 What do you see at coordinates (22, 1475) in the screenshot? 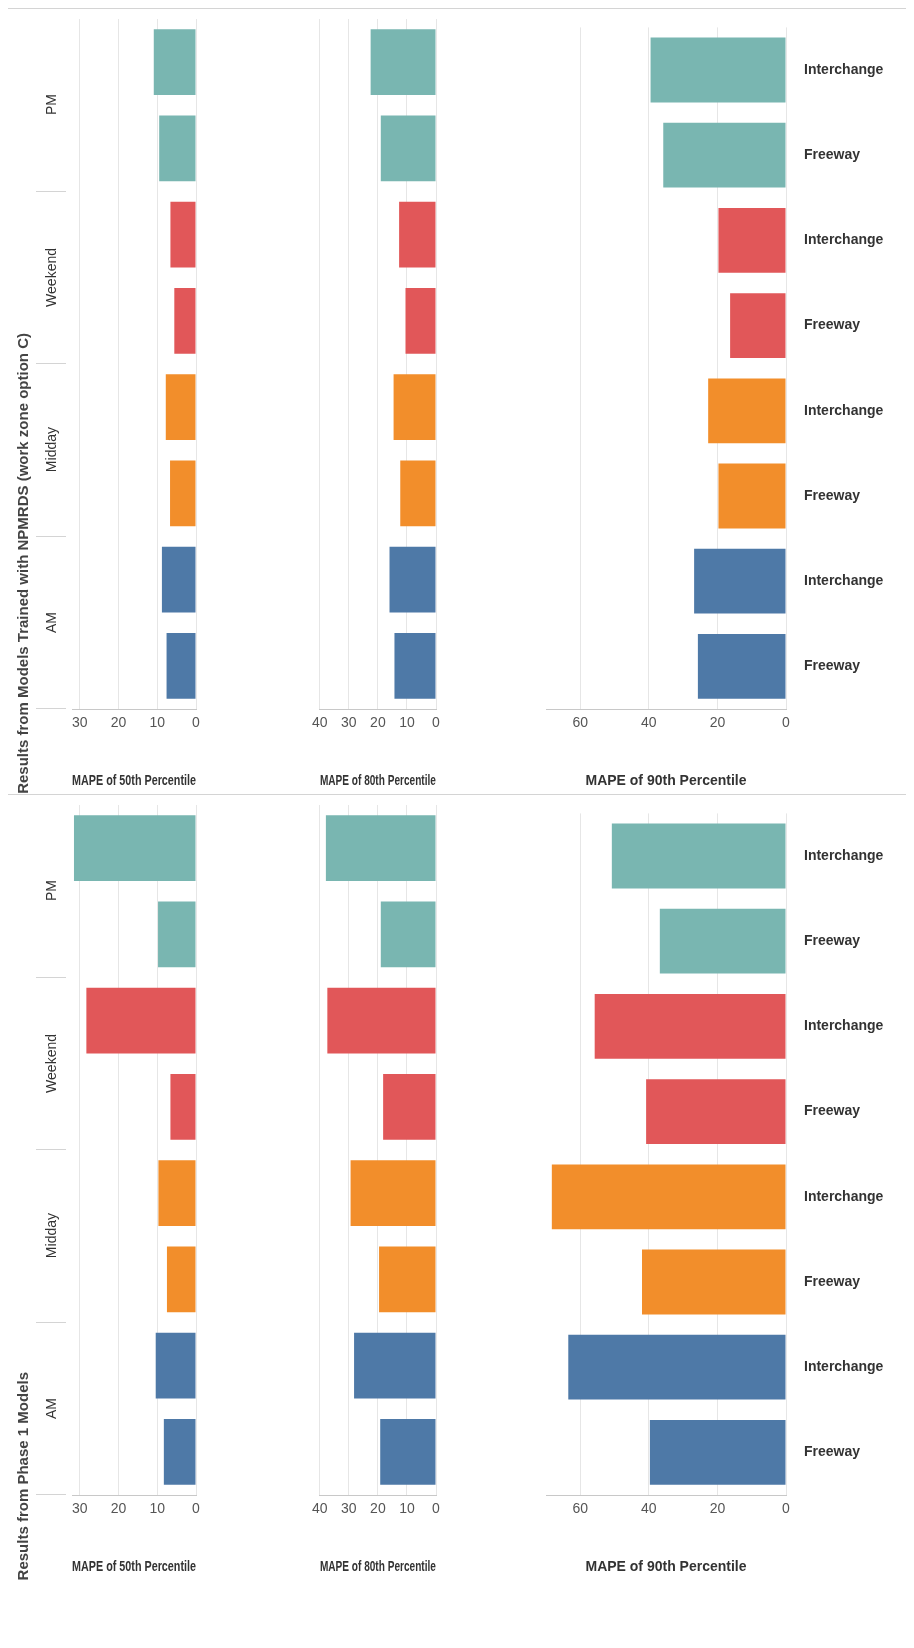
I see `text: Results from Phase 1 Models` at bounding box center [22, 1475].